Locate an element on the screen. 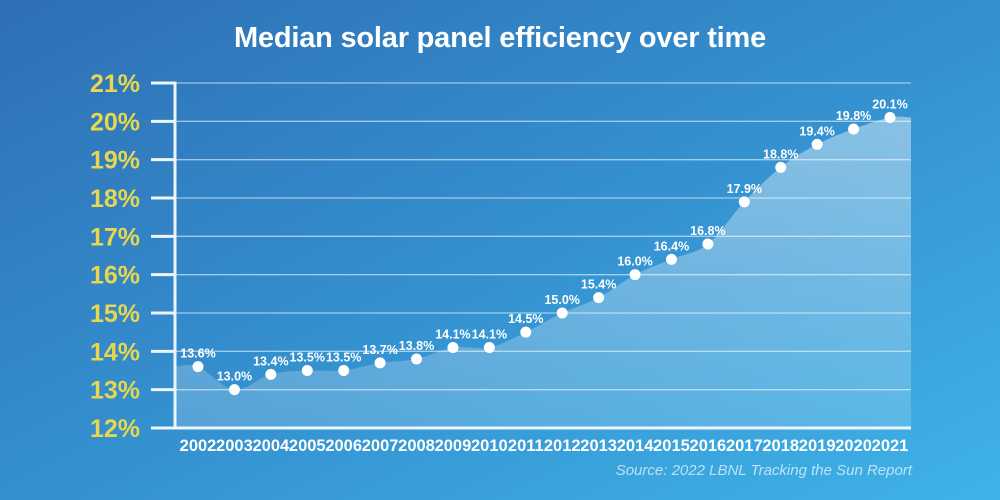 This screenshot has width=1000, height=500. x-axis-label-2004: 2004 is located at coordinates (271, 446).